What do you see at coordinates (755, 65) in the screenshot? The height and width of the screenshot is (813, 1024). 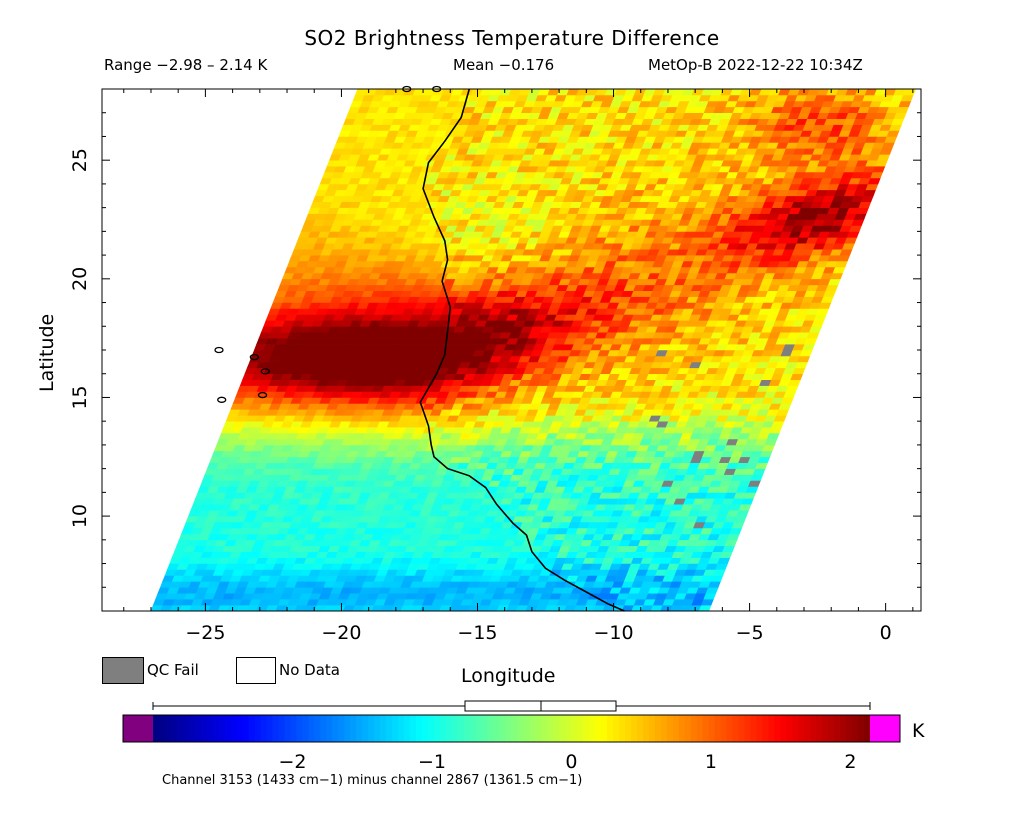 I see `satellite-time-label: MetOp-B 2022-12-22 10:34Z` at bounding box center [755, 65].